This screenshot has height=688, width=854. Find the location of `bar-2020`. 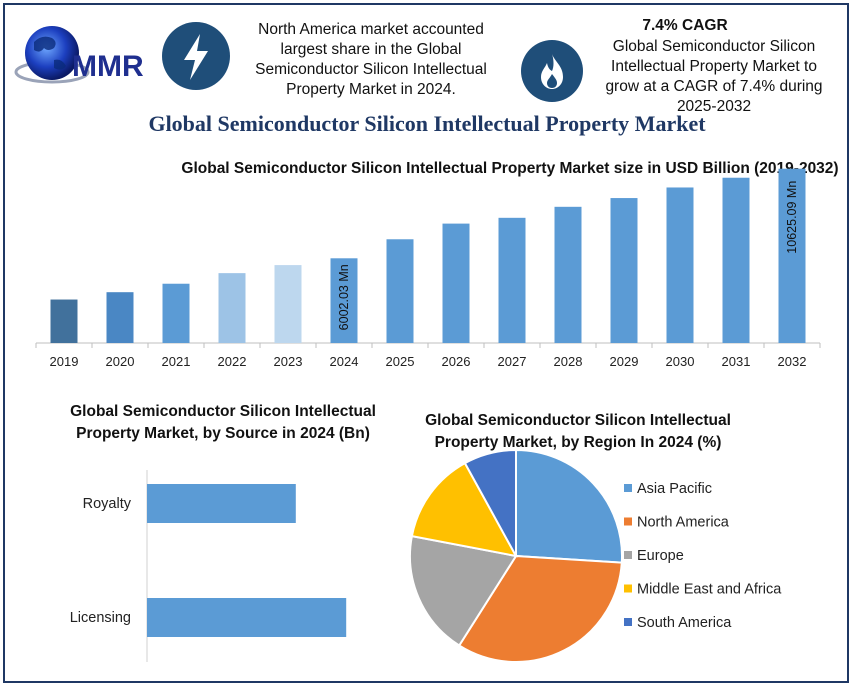

bar-2020 is located at coordinates (120, 317).